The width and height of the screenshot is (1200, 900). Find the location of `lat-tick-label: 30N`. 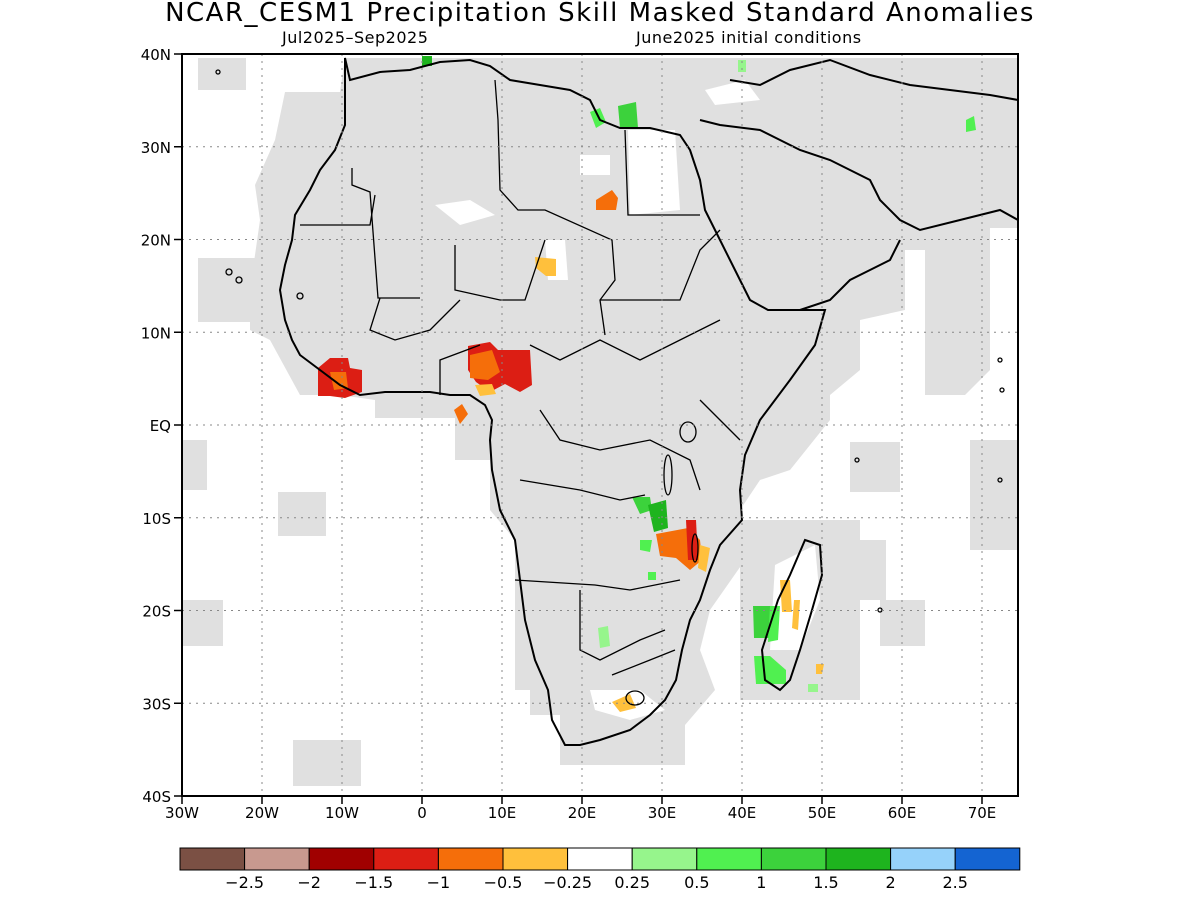

lat-tick-label: 30N is located at coordinates (156, 148).